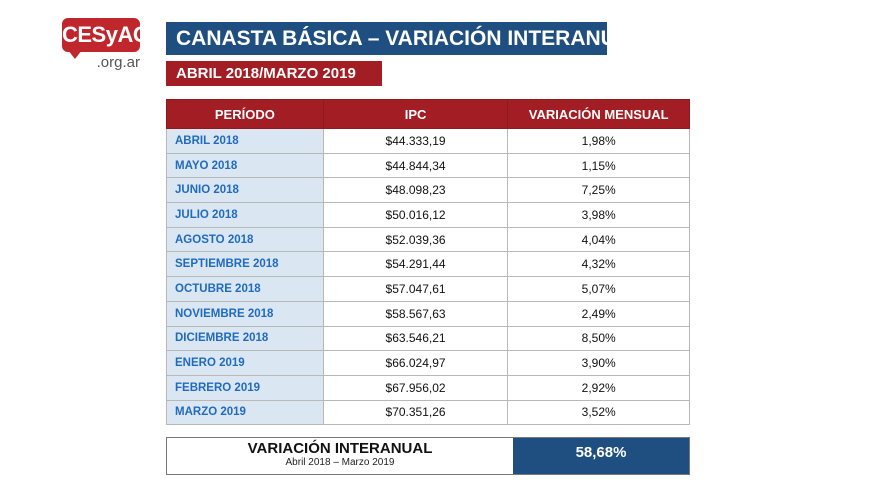 Image resolution: width=880 pixels, height=495 pixels. Describe the element at coordinates (75, 54) in the screenshot. I see `logo-bubble-tail` at that location.